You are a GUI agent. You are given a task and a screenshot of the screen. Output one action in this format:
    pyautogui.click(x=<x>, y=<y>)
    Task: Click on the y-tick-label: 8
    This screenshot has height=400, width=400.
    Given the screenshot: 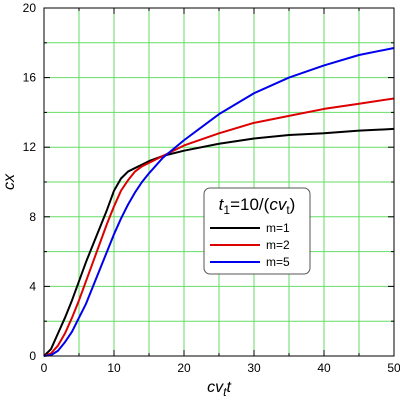 What is the action you would take?
    pyautogui.click(x=32, y=217)
    